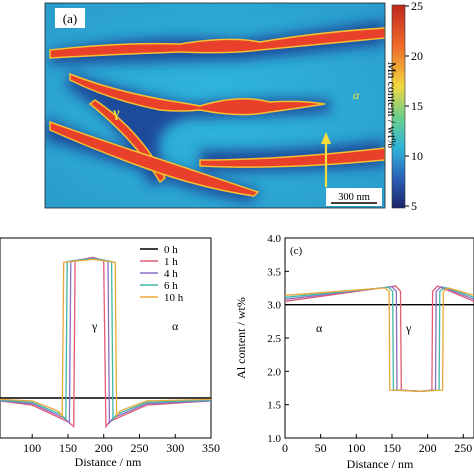 Image resolution: width=474 pixels, height=474 pixels. Describe the element at coordinates (171, 286) in the screenshot. I see `legend-label: 6 h` at that location.